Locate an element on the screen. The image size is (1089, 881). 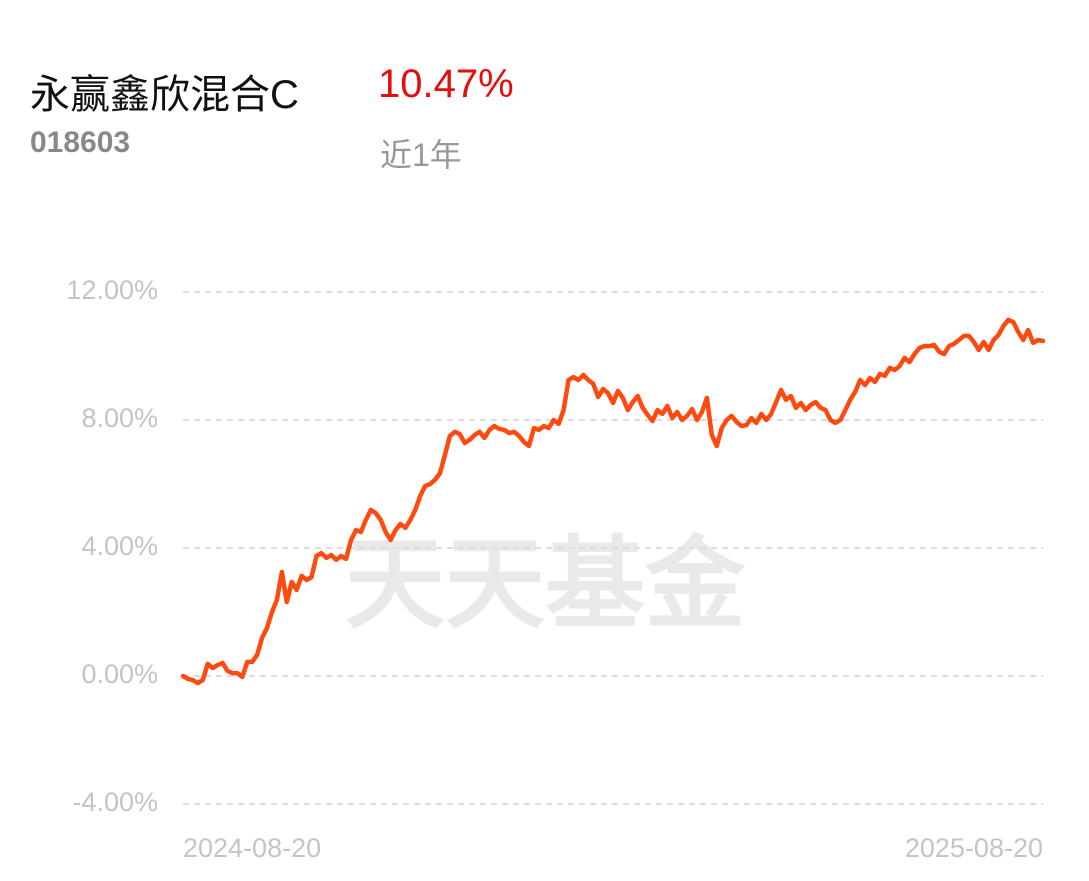
y-tick-label: 0.00% is located at coordinates (119, 674).